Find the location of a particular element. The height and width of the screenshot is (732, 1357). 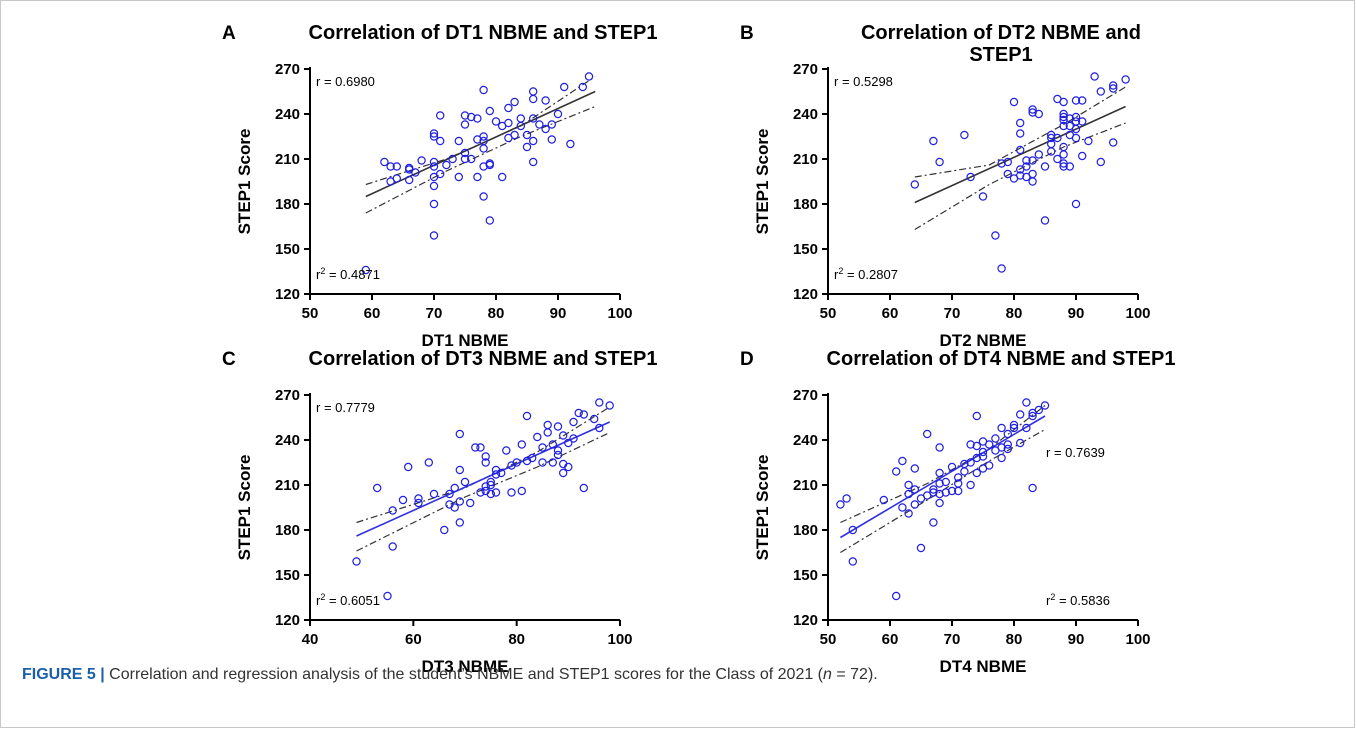

x-tick-label-b-70: 70 is located at coordinates (952, 313).